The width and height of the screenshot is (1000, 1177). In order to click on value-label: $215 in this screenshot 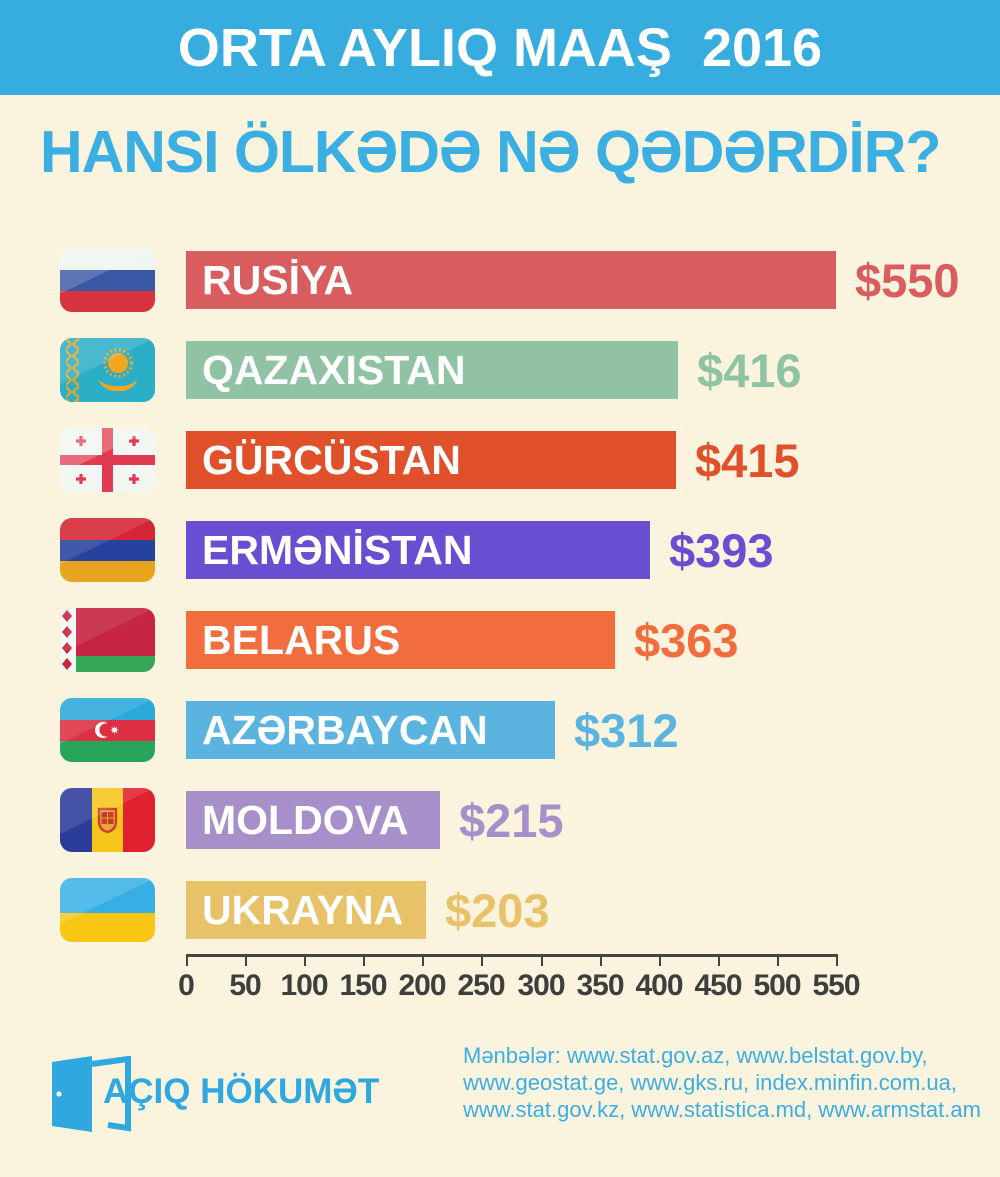, I will do `click(511, 820)`.